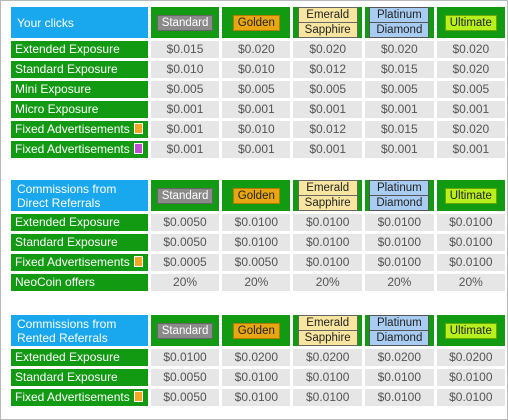  Describe the element at coordinates (185, 262) in the screenshot. I see `value-cell: $0.0005` at that location.